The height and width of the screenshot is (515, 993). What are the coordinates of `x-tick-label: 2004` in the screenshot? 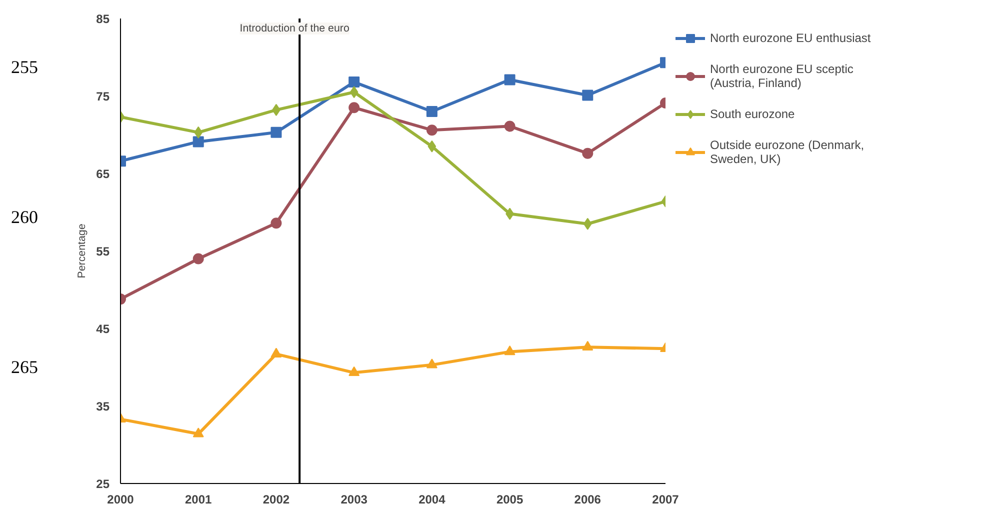 It's located at (432, 499).